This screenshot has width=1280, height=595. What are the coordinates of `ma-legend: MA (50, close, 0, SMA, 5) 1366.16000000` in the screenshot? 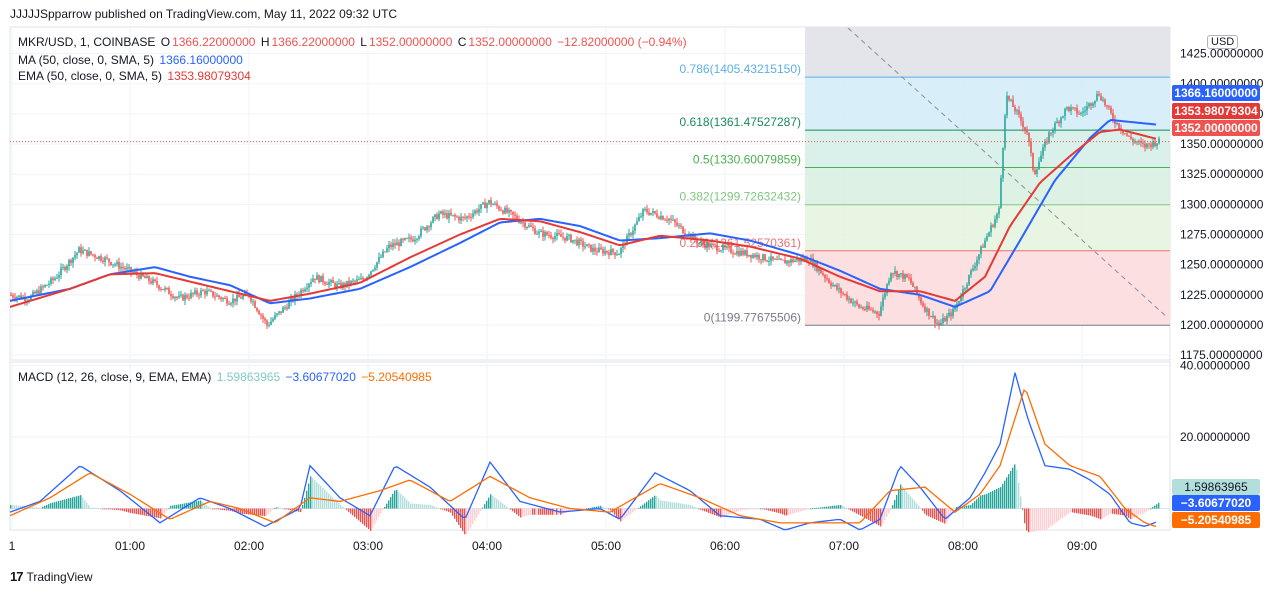 It's located at (131, 60).